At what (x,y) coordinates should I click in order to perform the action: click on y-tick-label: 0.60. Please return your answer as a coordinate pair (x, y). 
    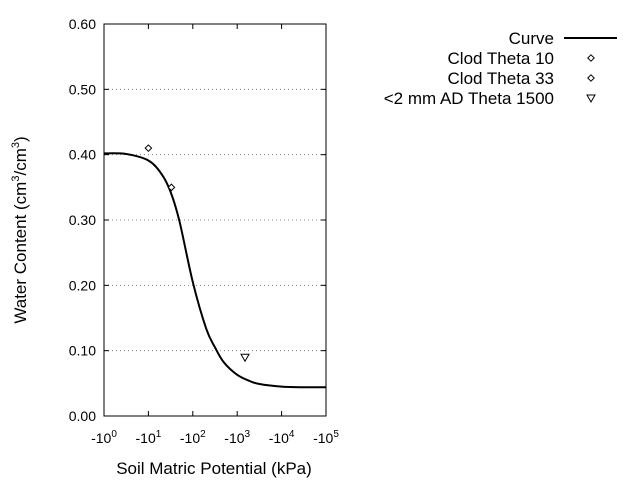
    Looking at the image, I should click on (82, 24).